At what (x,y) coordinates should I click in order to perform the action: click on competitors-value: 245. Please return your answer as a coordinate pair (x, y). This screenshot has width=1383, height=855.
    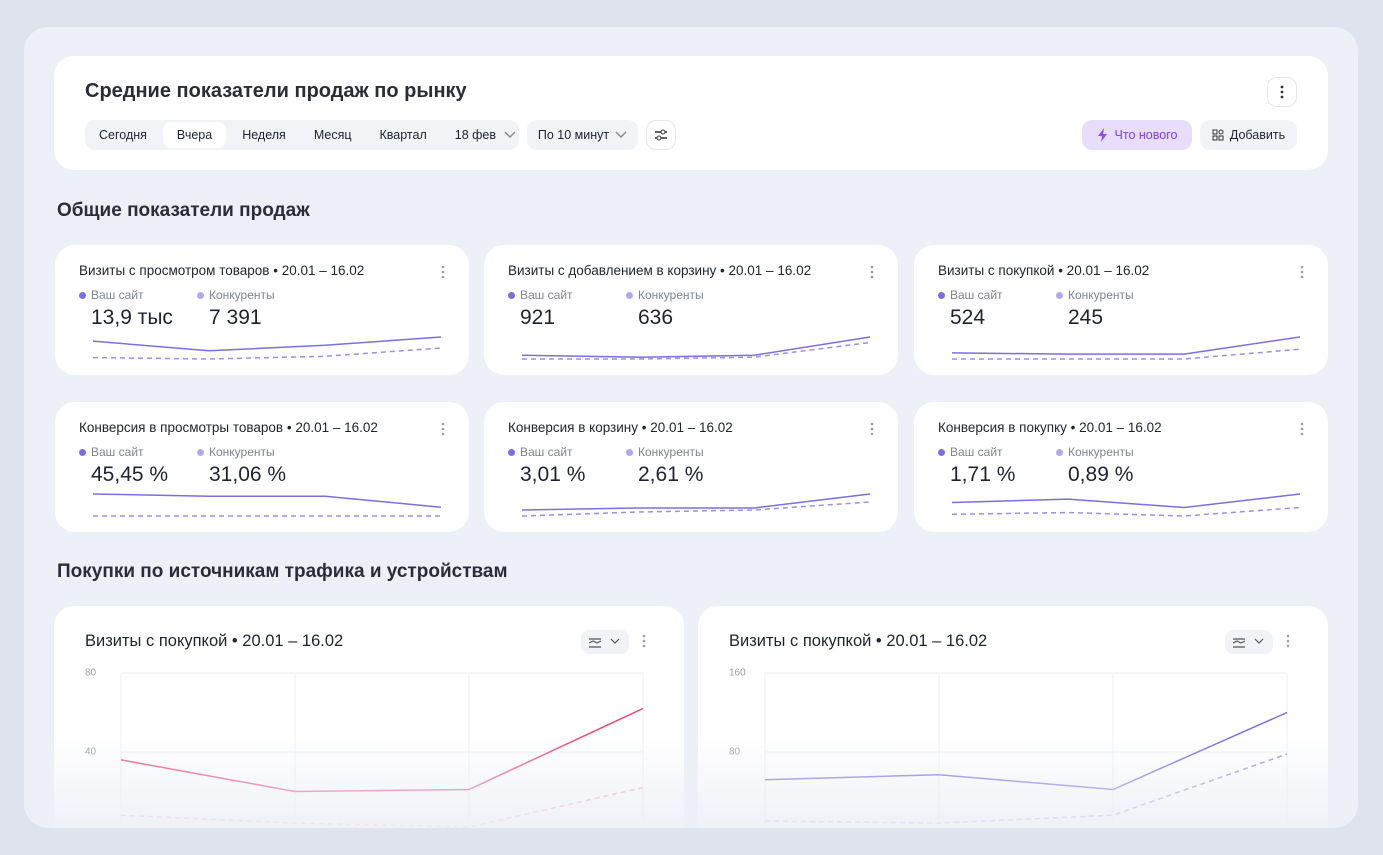
    Looking at the image, I should click on (1086, 317).